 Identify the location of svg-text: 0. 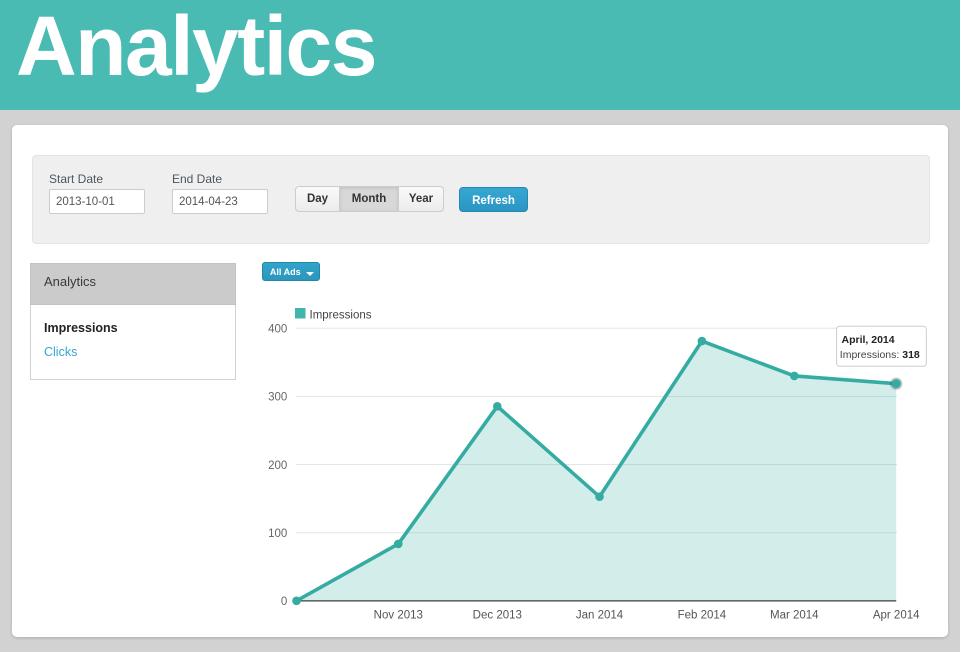
(284, 602).